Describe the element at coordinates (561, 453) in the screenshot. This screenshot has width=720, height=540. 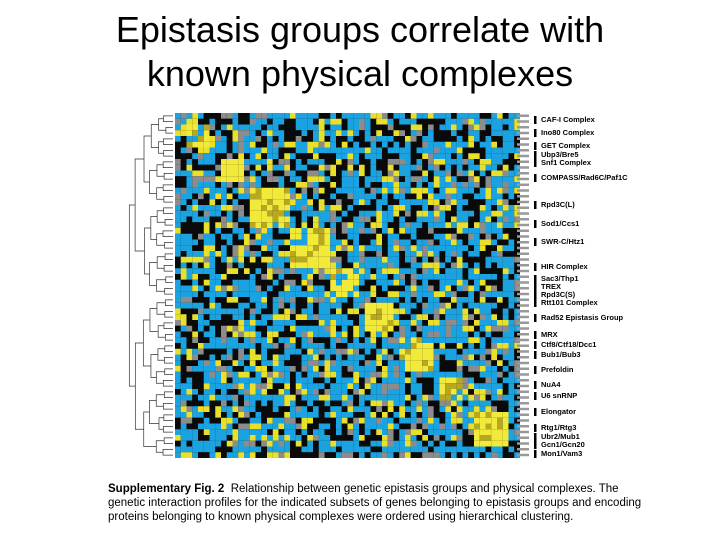
I see `complex-label: Mon1/Vam3` at that location.